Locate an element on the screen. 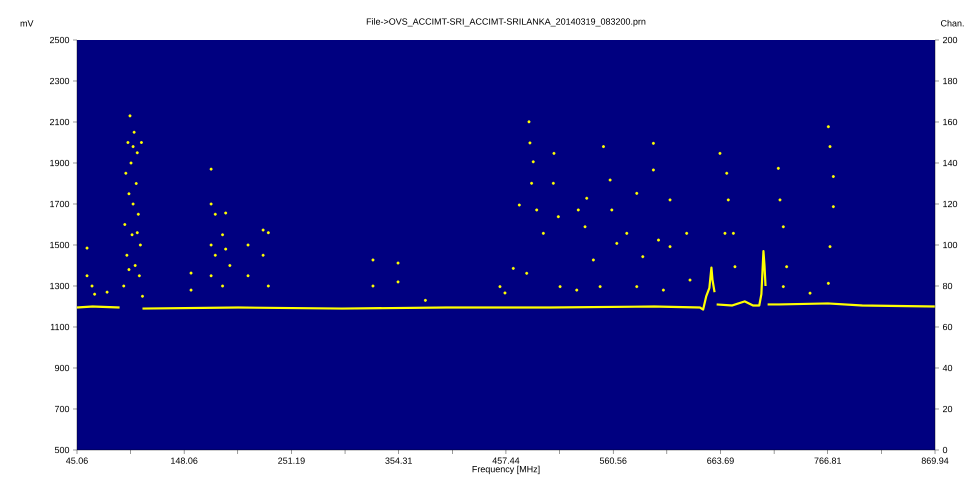 The image size is (977, 497). y-tick-label: 900 is located at coordinates (62, 368).